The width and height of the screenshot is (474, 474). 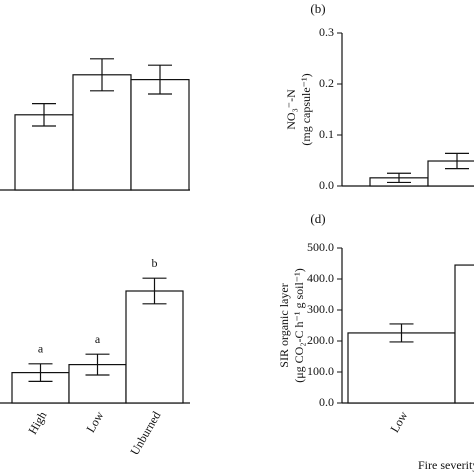 I want to click on significance-letter: b, so click(x=155, y=263).